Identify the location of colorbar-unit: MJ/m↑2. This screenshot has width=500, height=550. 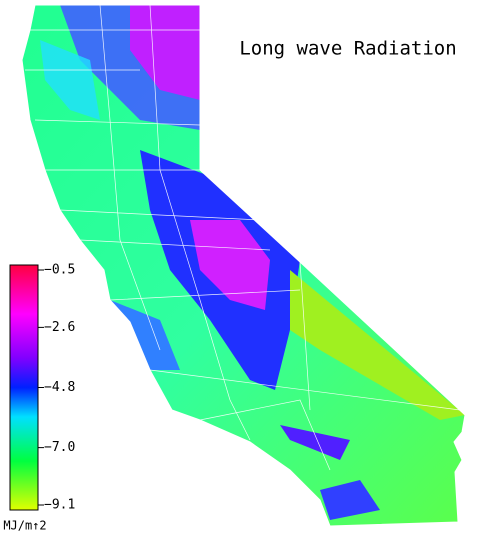
(24, 526).